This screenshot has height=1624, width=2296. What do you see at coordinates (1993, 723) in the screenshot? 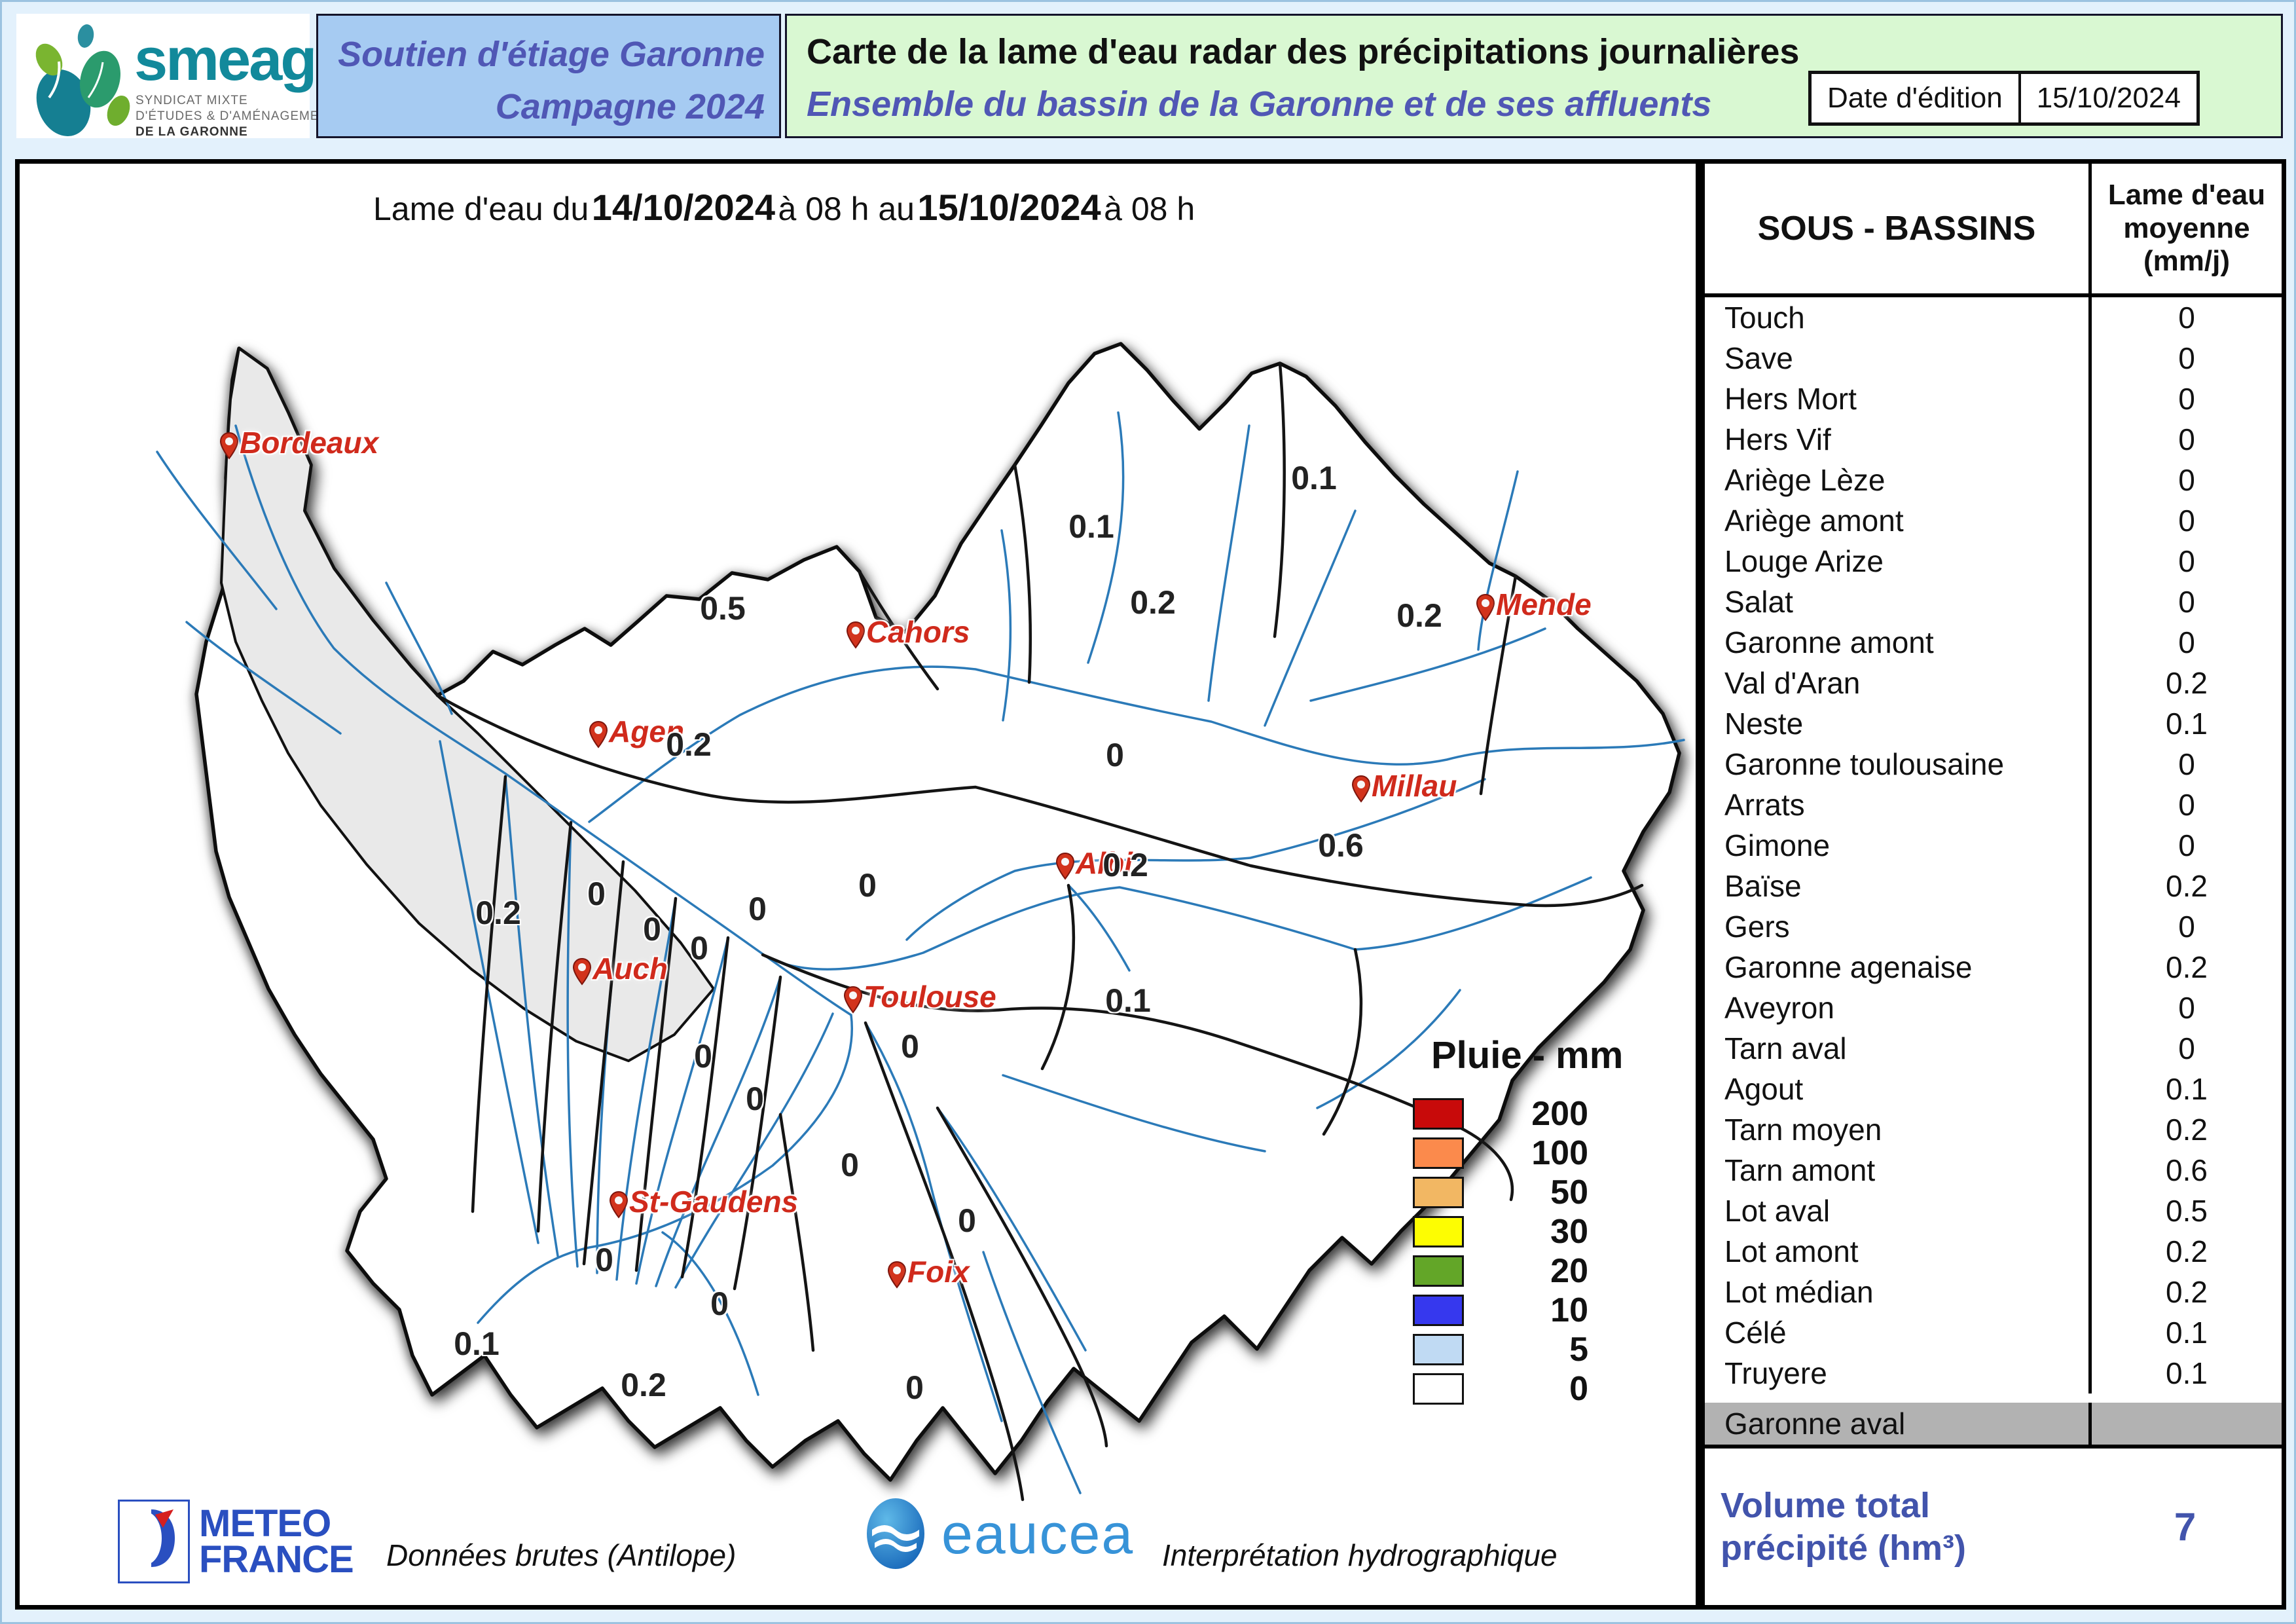
I see `table-row: Neste 0.1` at bounding box center [1993, 723].